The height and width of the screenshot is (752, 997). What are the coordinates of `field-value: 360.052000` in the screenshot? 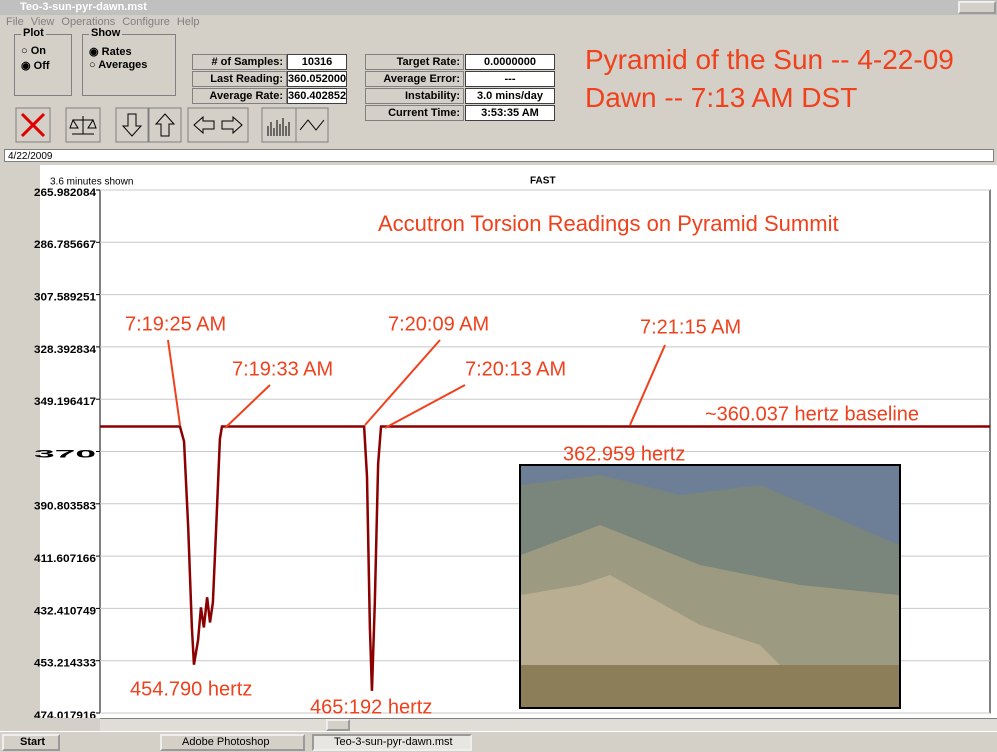 It's located at (317, 79).